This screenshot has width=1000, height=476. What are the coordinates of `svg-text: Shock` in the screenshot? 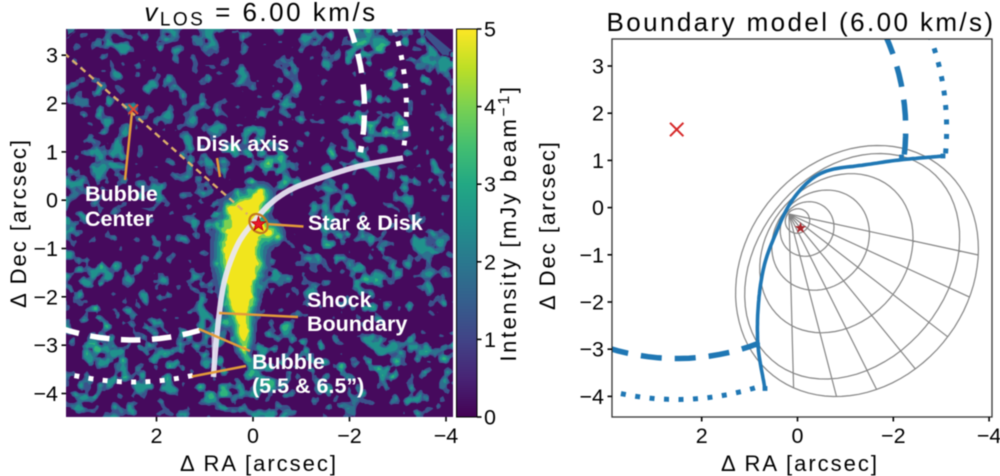 It's located at (339, 300).